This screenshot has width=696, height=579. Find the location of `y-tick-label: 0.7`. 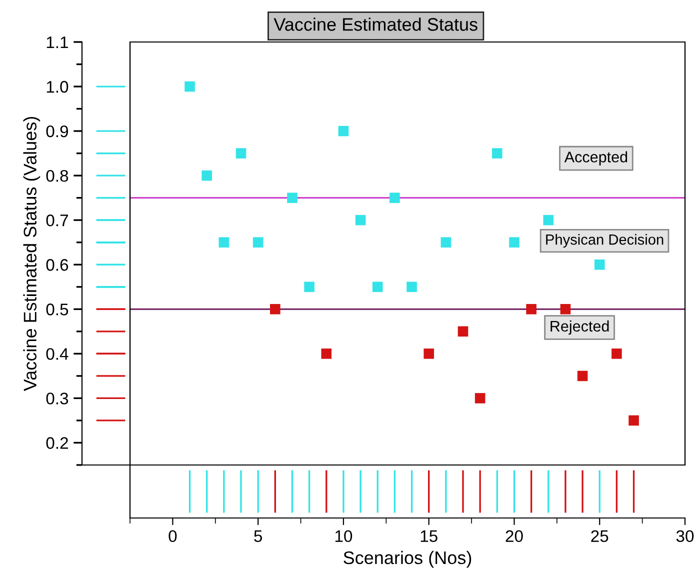

y-tick-label: 0.7 is located at coordinates (57, 220).